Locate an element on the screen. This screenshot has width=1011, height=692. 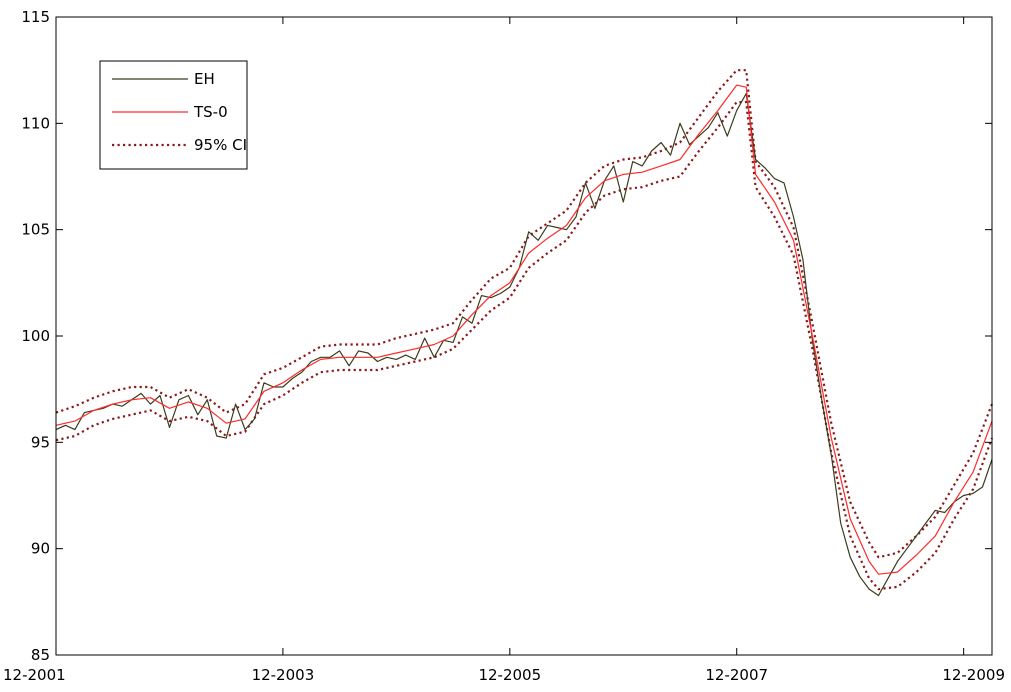
x-tick-label: 12-2009 is located at coordinates (973, 675).